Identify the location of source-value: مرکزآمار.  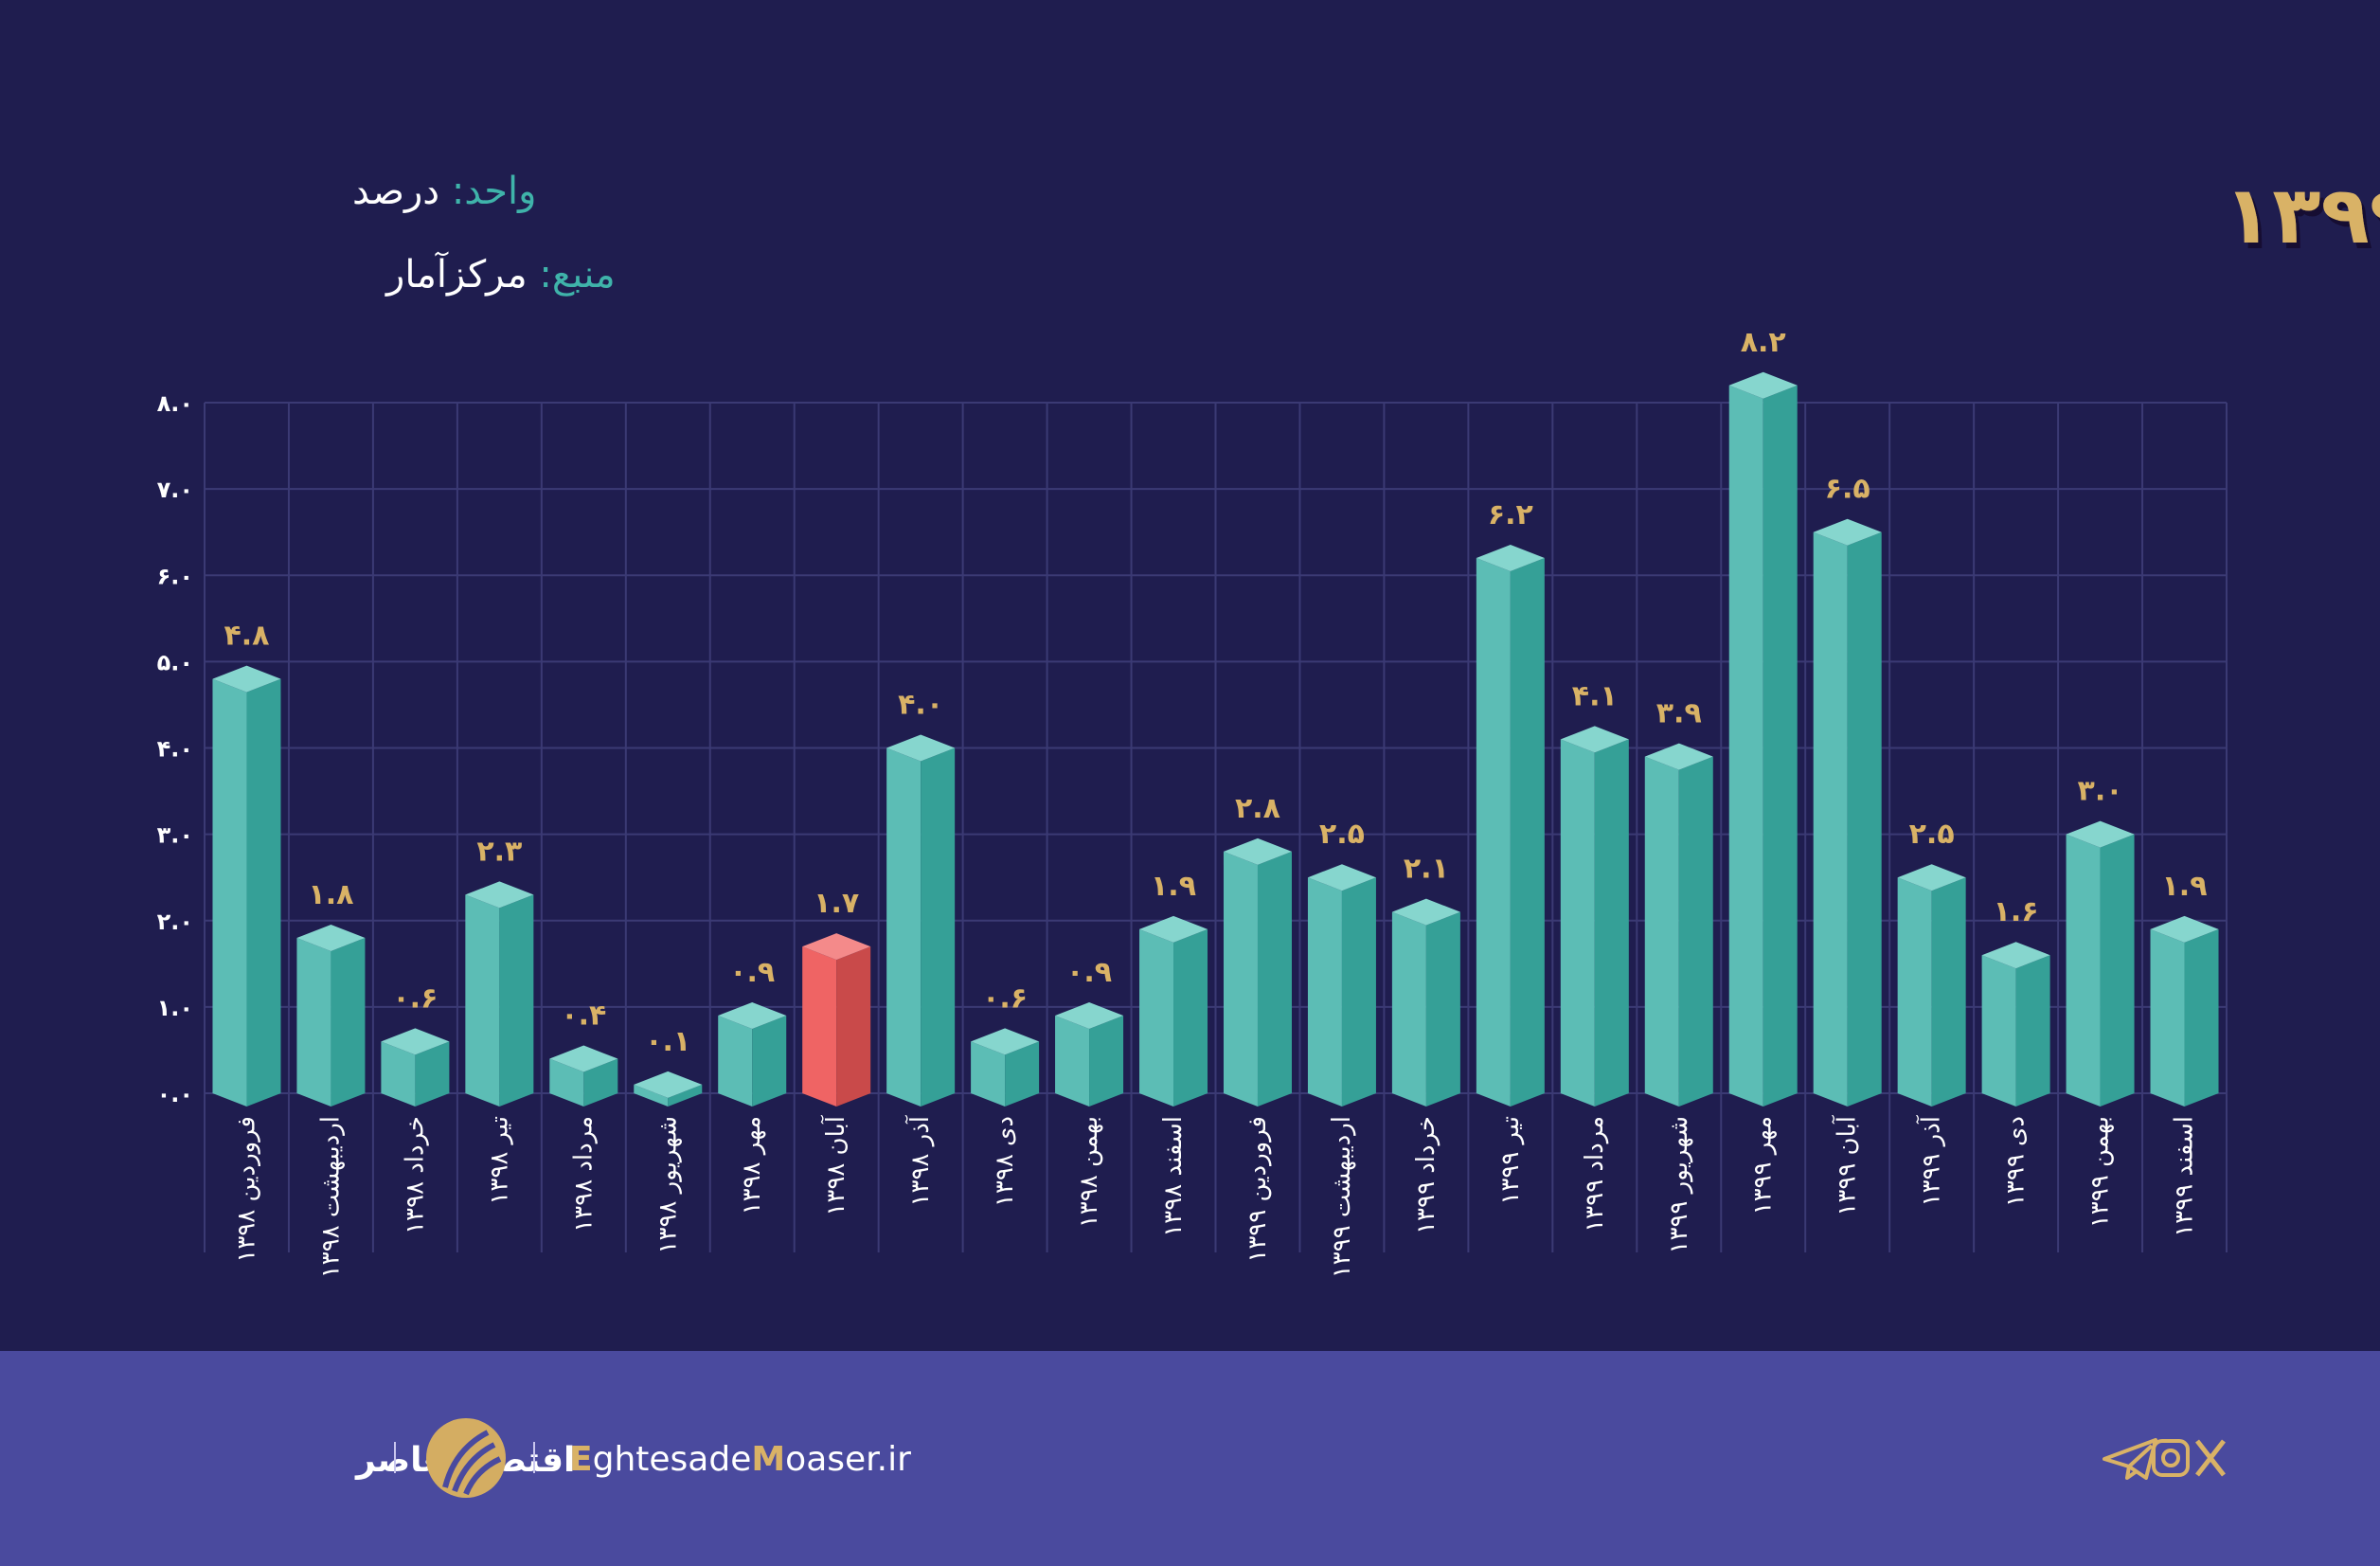
(456, 274).